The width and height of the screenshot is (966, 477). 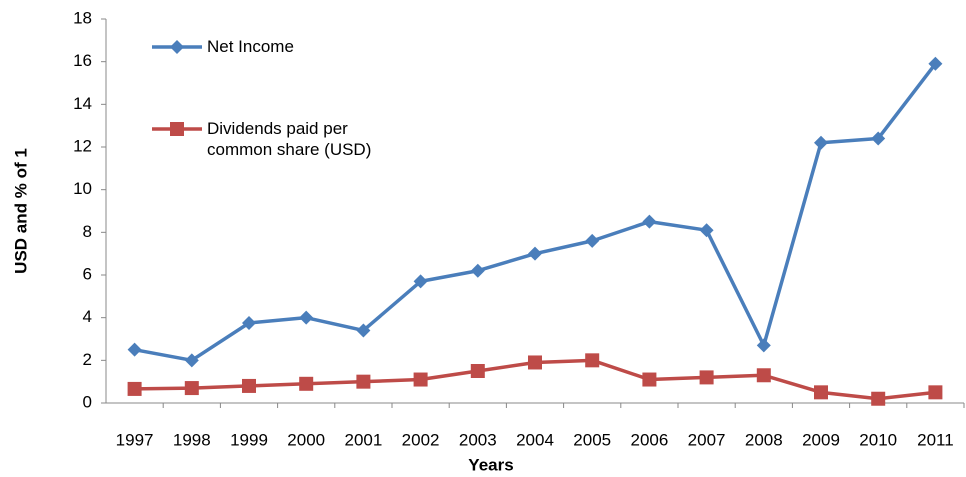 What do you see at coordinates (87, 316) in the screenshot?
I see `y-tick-label: 4` at bounding box center [87, 316].